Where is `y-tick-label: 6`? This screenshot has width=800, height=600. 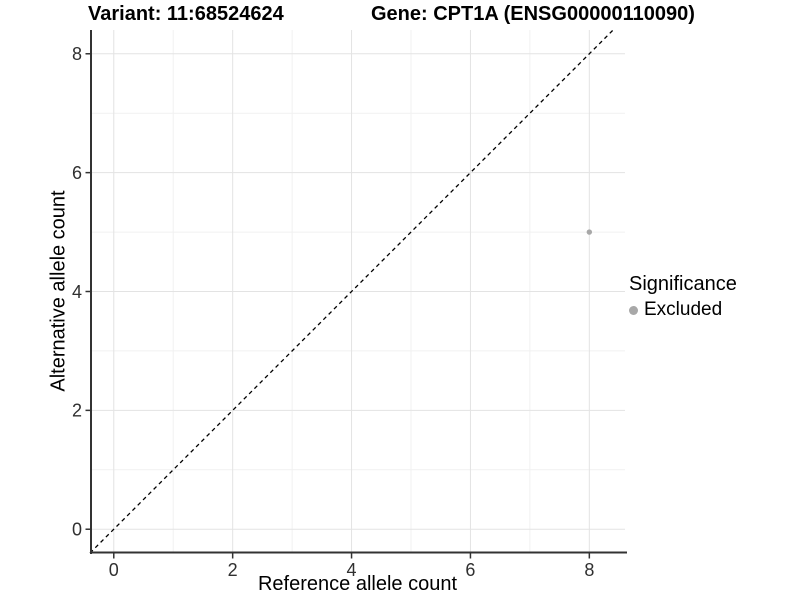
y-tick-label: 6 is located at coordinates (77, 173).